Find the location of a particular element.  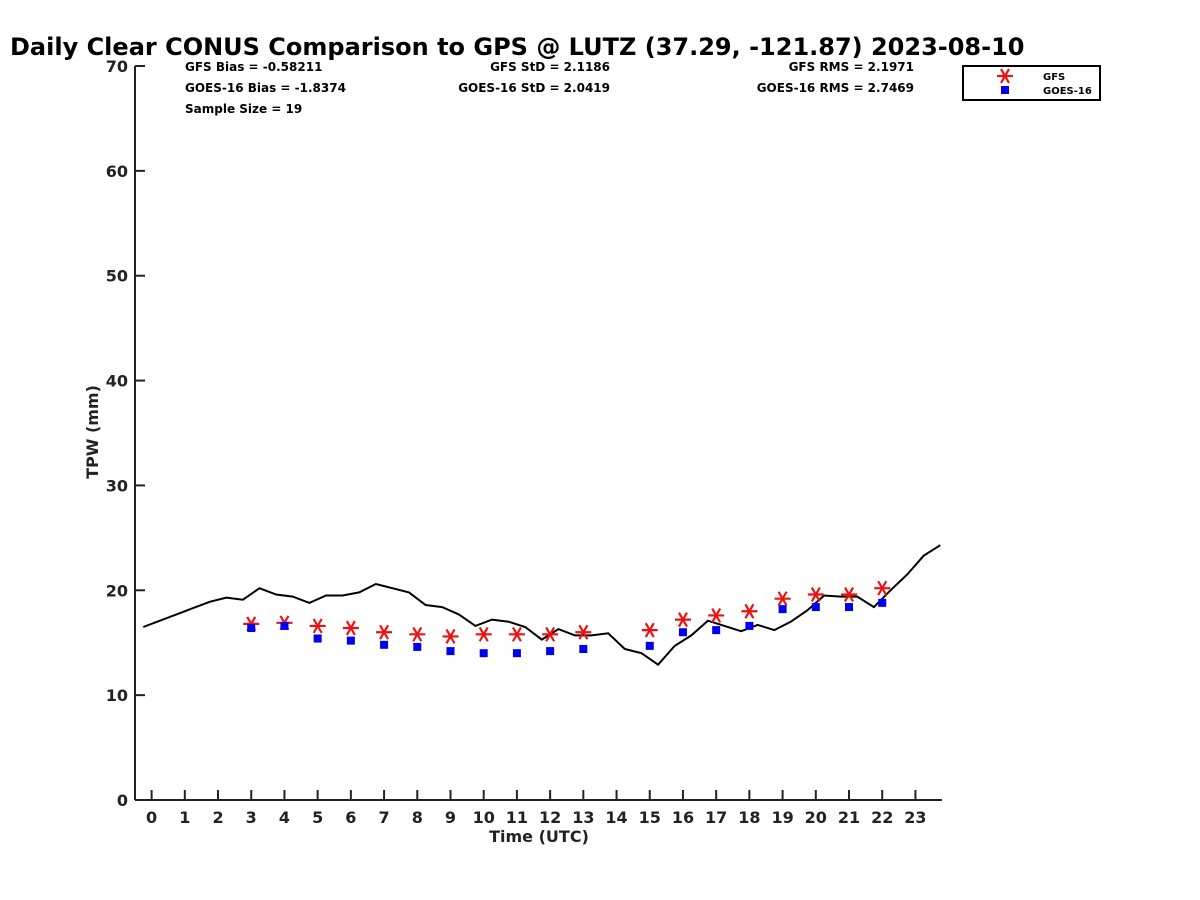

x-tick-label: 11 is located at coordinates (517, 817).